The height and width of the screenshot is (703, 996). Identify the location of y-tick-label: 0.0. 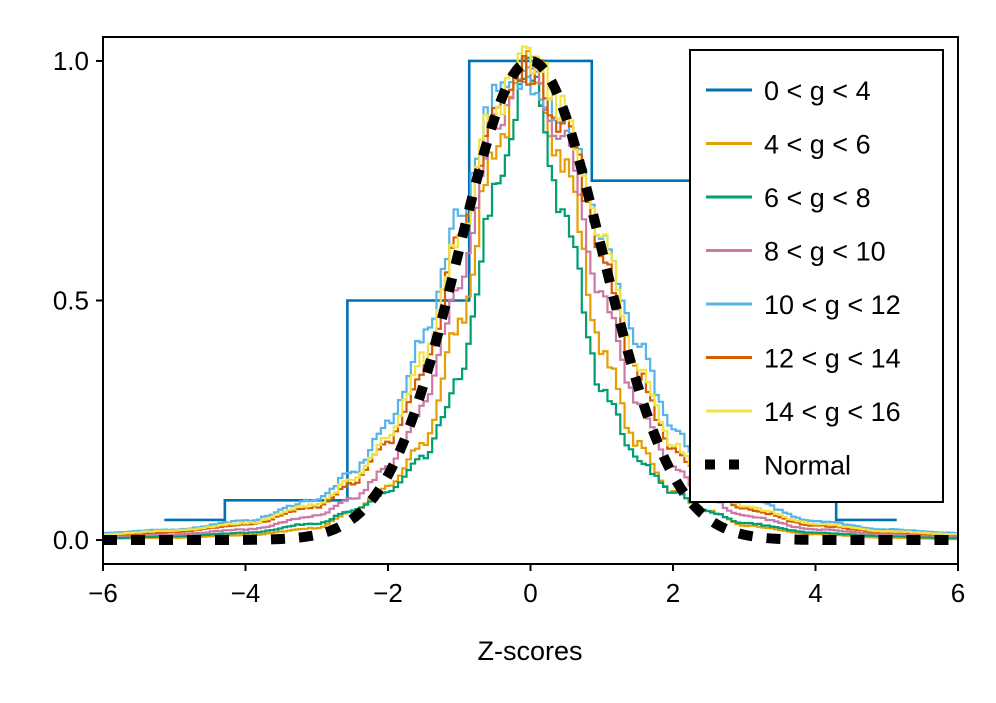
(71, 540).